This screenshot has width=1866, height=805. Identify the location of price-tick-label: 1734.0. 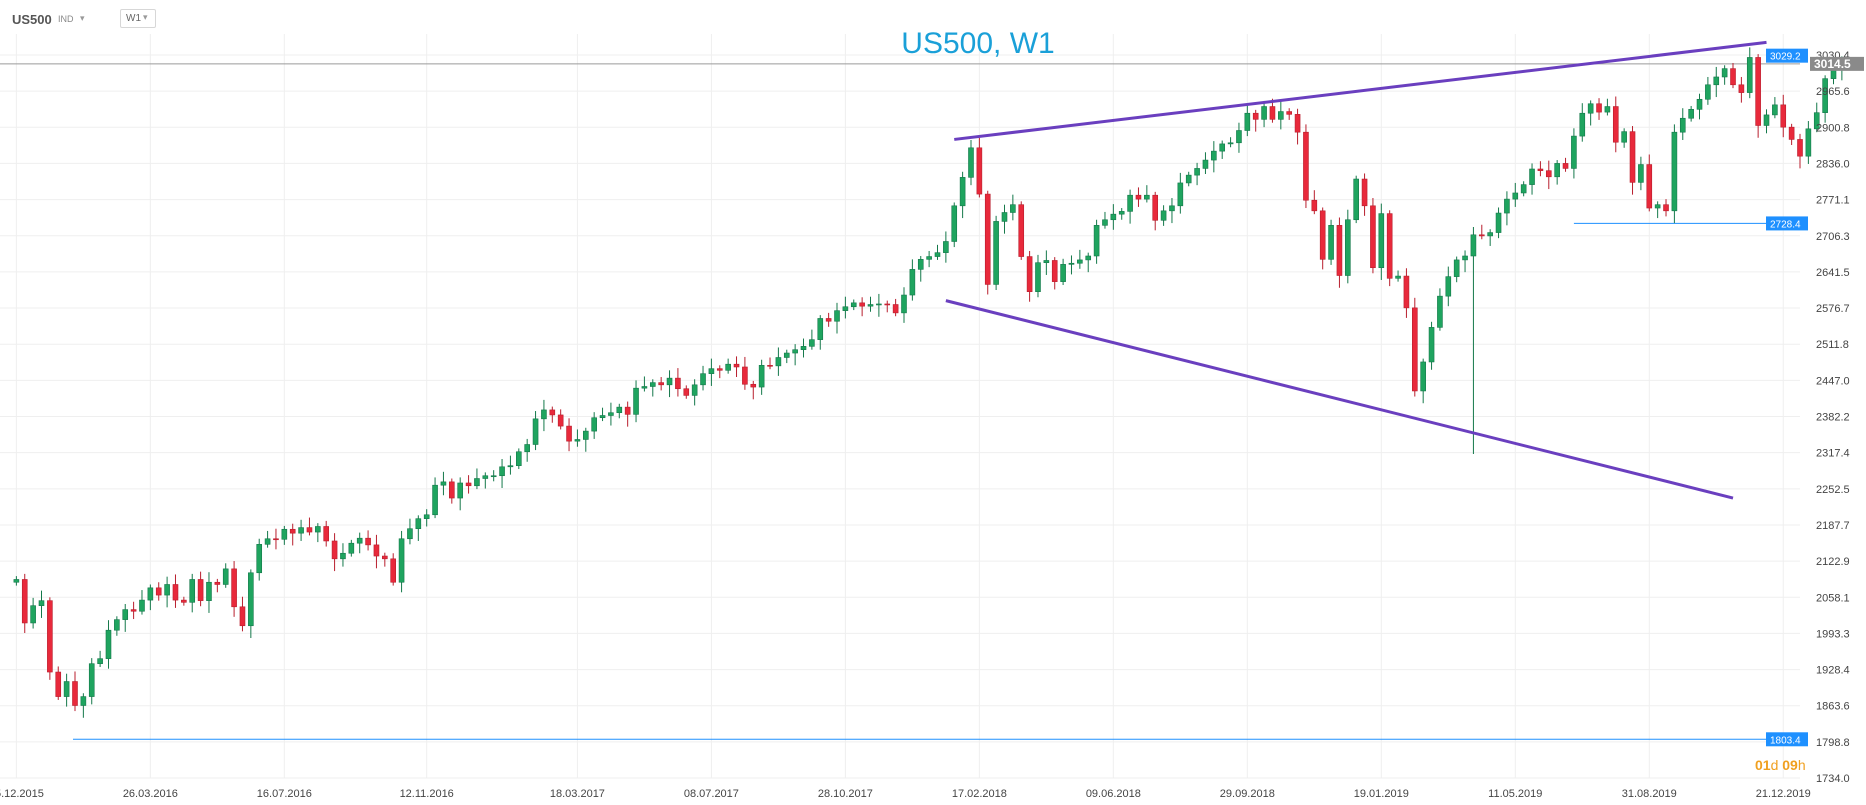
(1833, 779).